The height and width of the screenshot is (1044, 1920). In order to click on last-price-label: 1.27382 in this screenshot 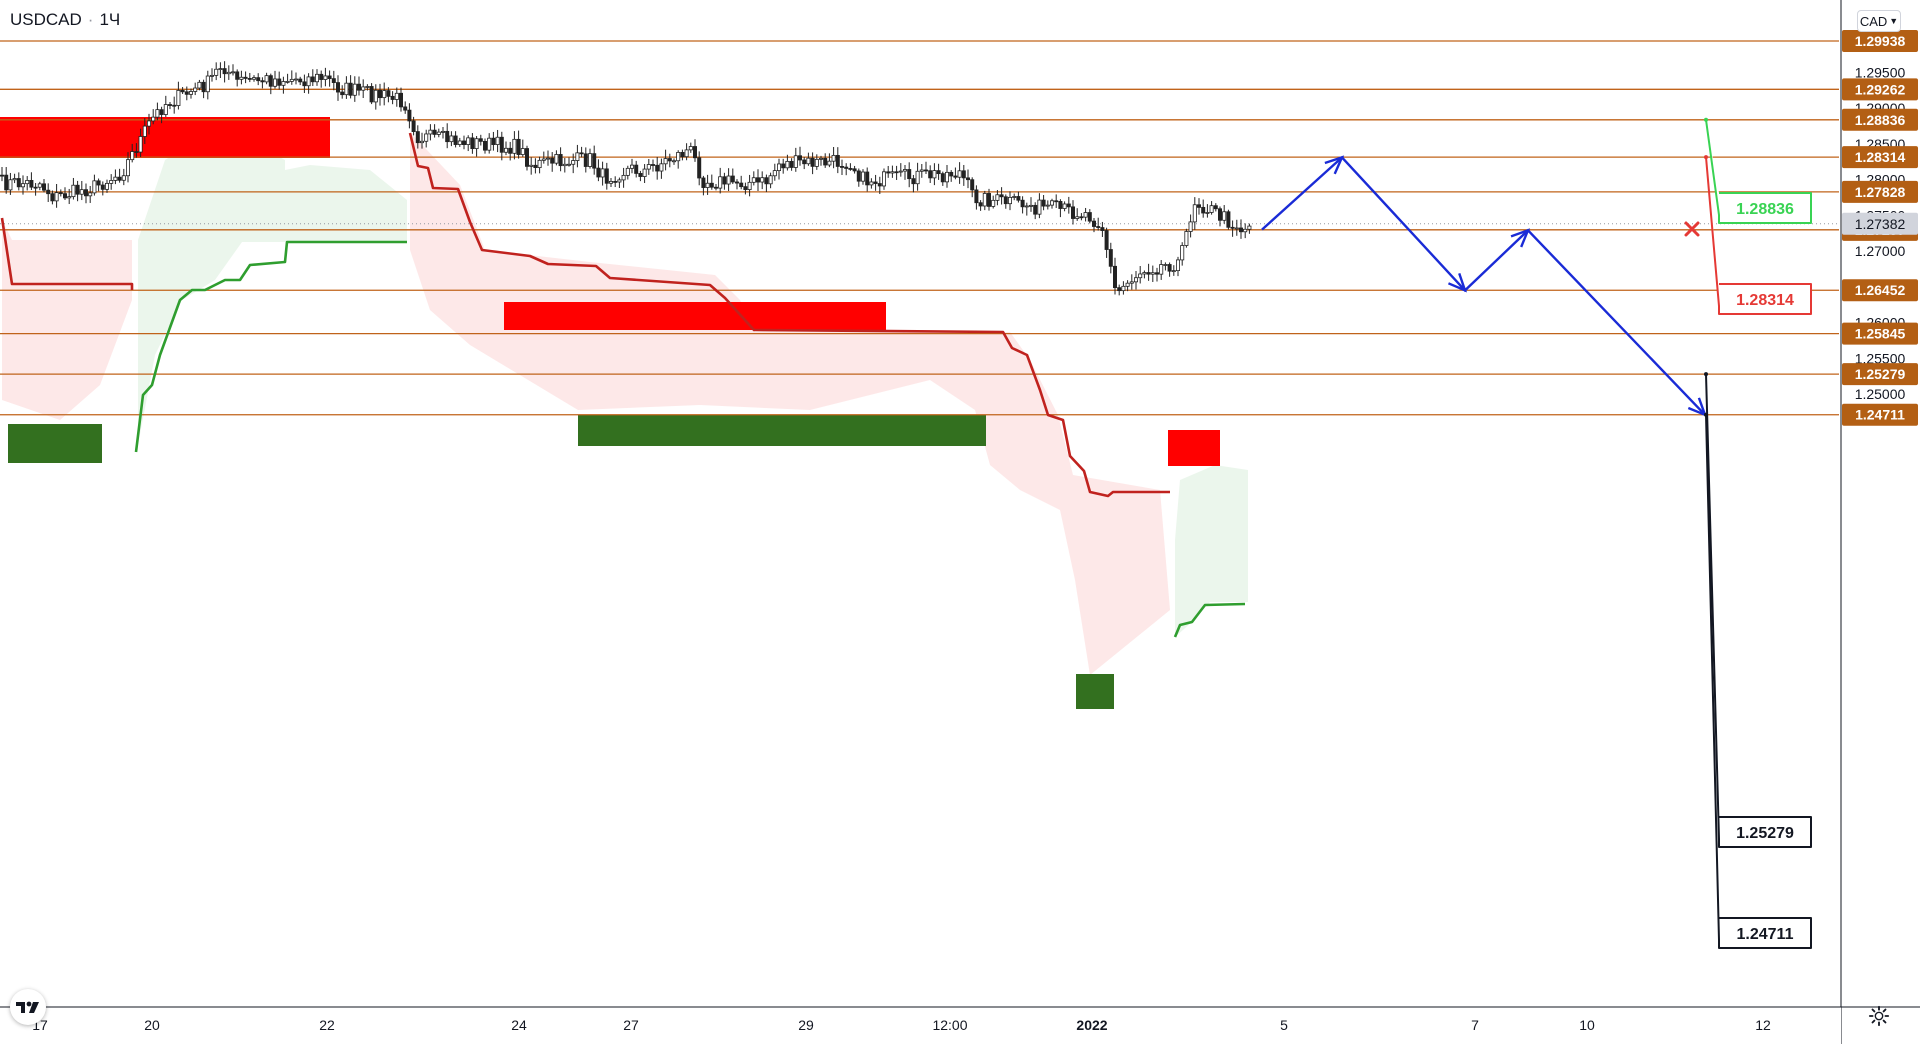, I will do `click(1880, 224)`.